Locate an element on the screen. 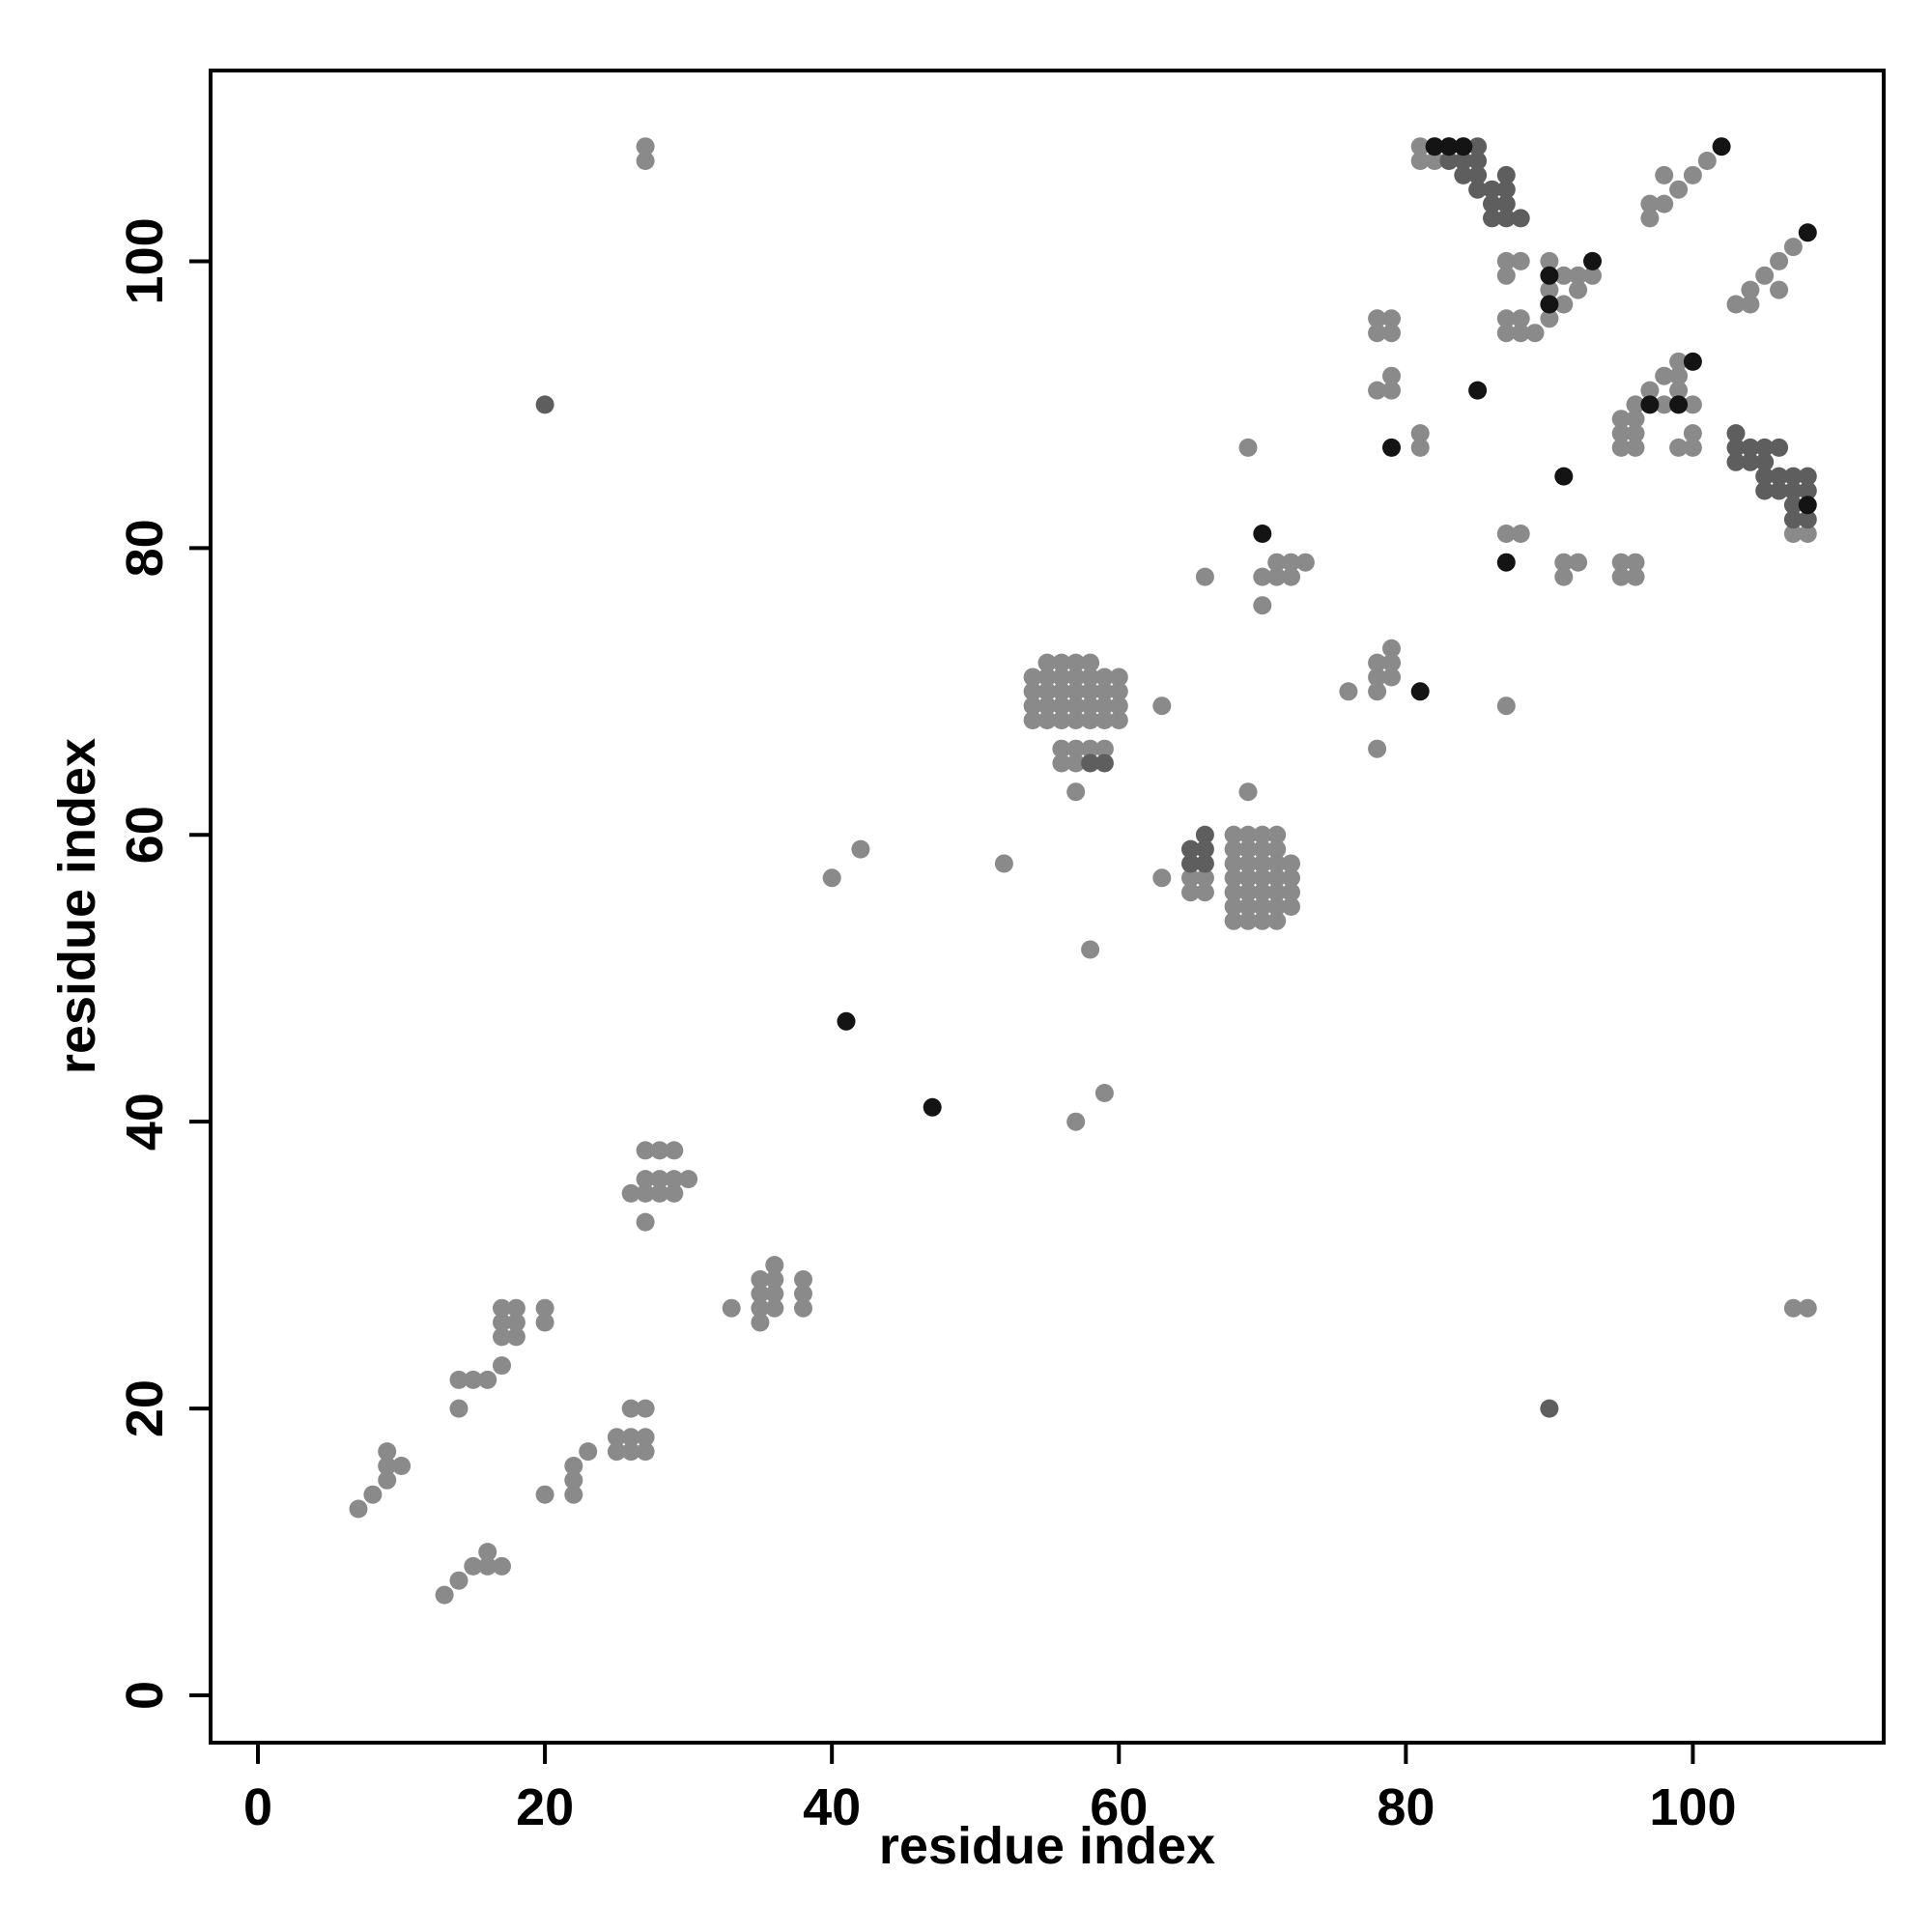  x-tick-label: 0 is located at coordinates (257, 1807).